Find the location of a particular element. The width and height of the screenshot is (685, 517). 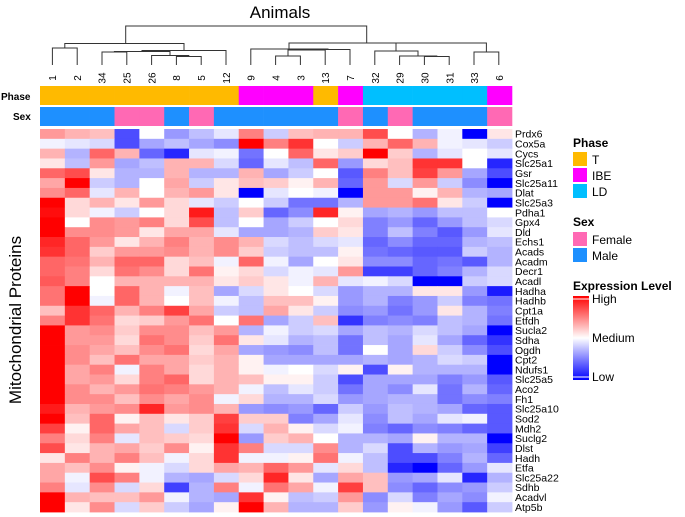

column-label: 1 is located at coordinates (53, 78).